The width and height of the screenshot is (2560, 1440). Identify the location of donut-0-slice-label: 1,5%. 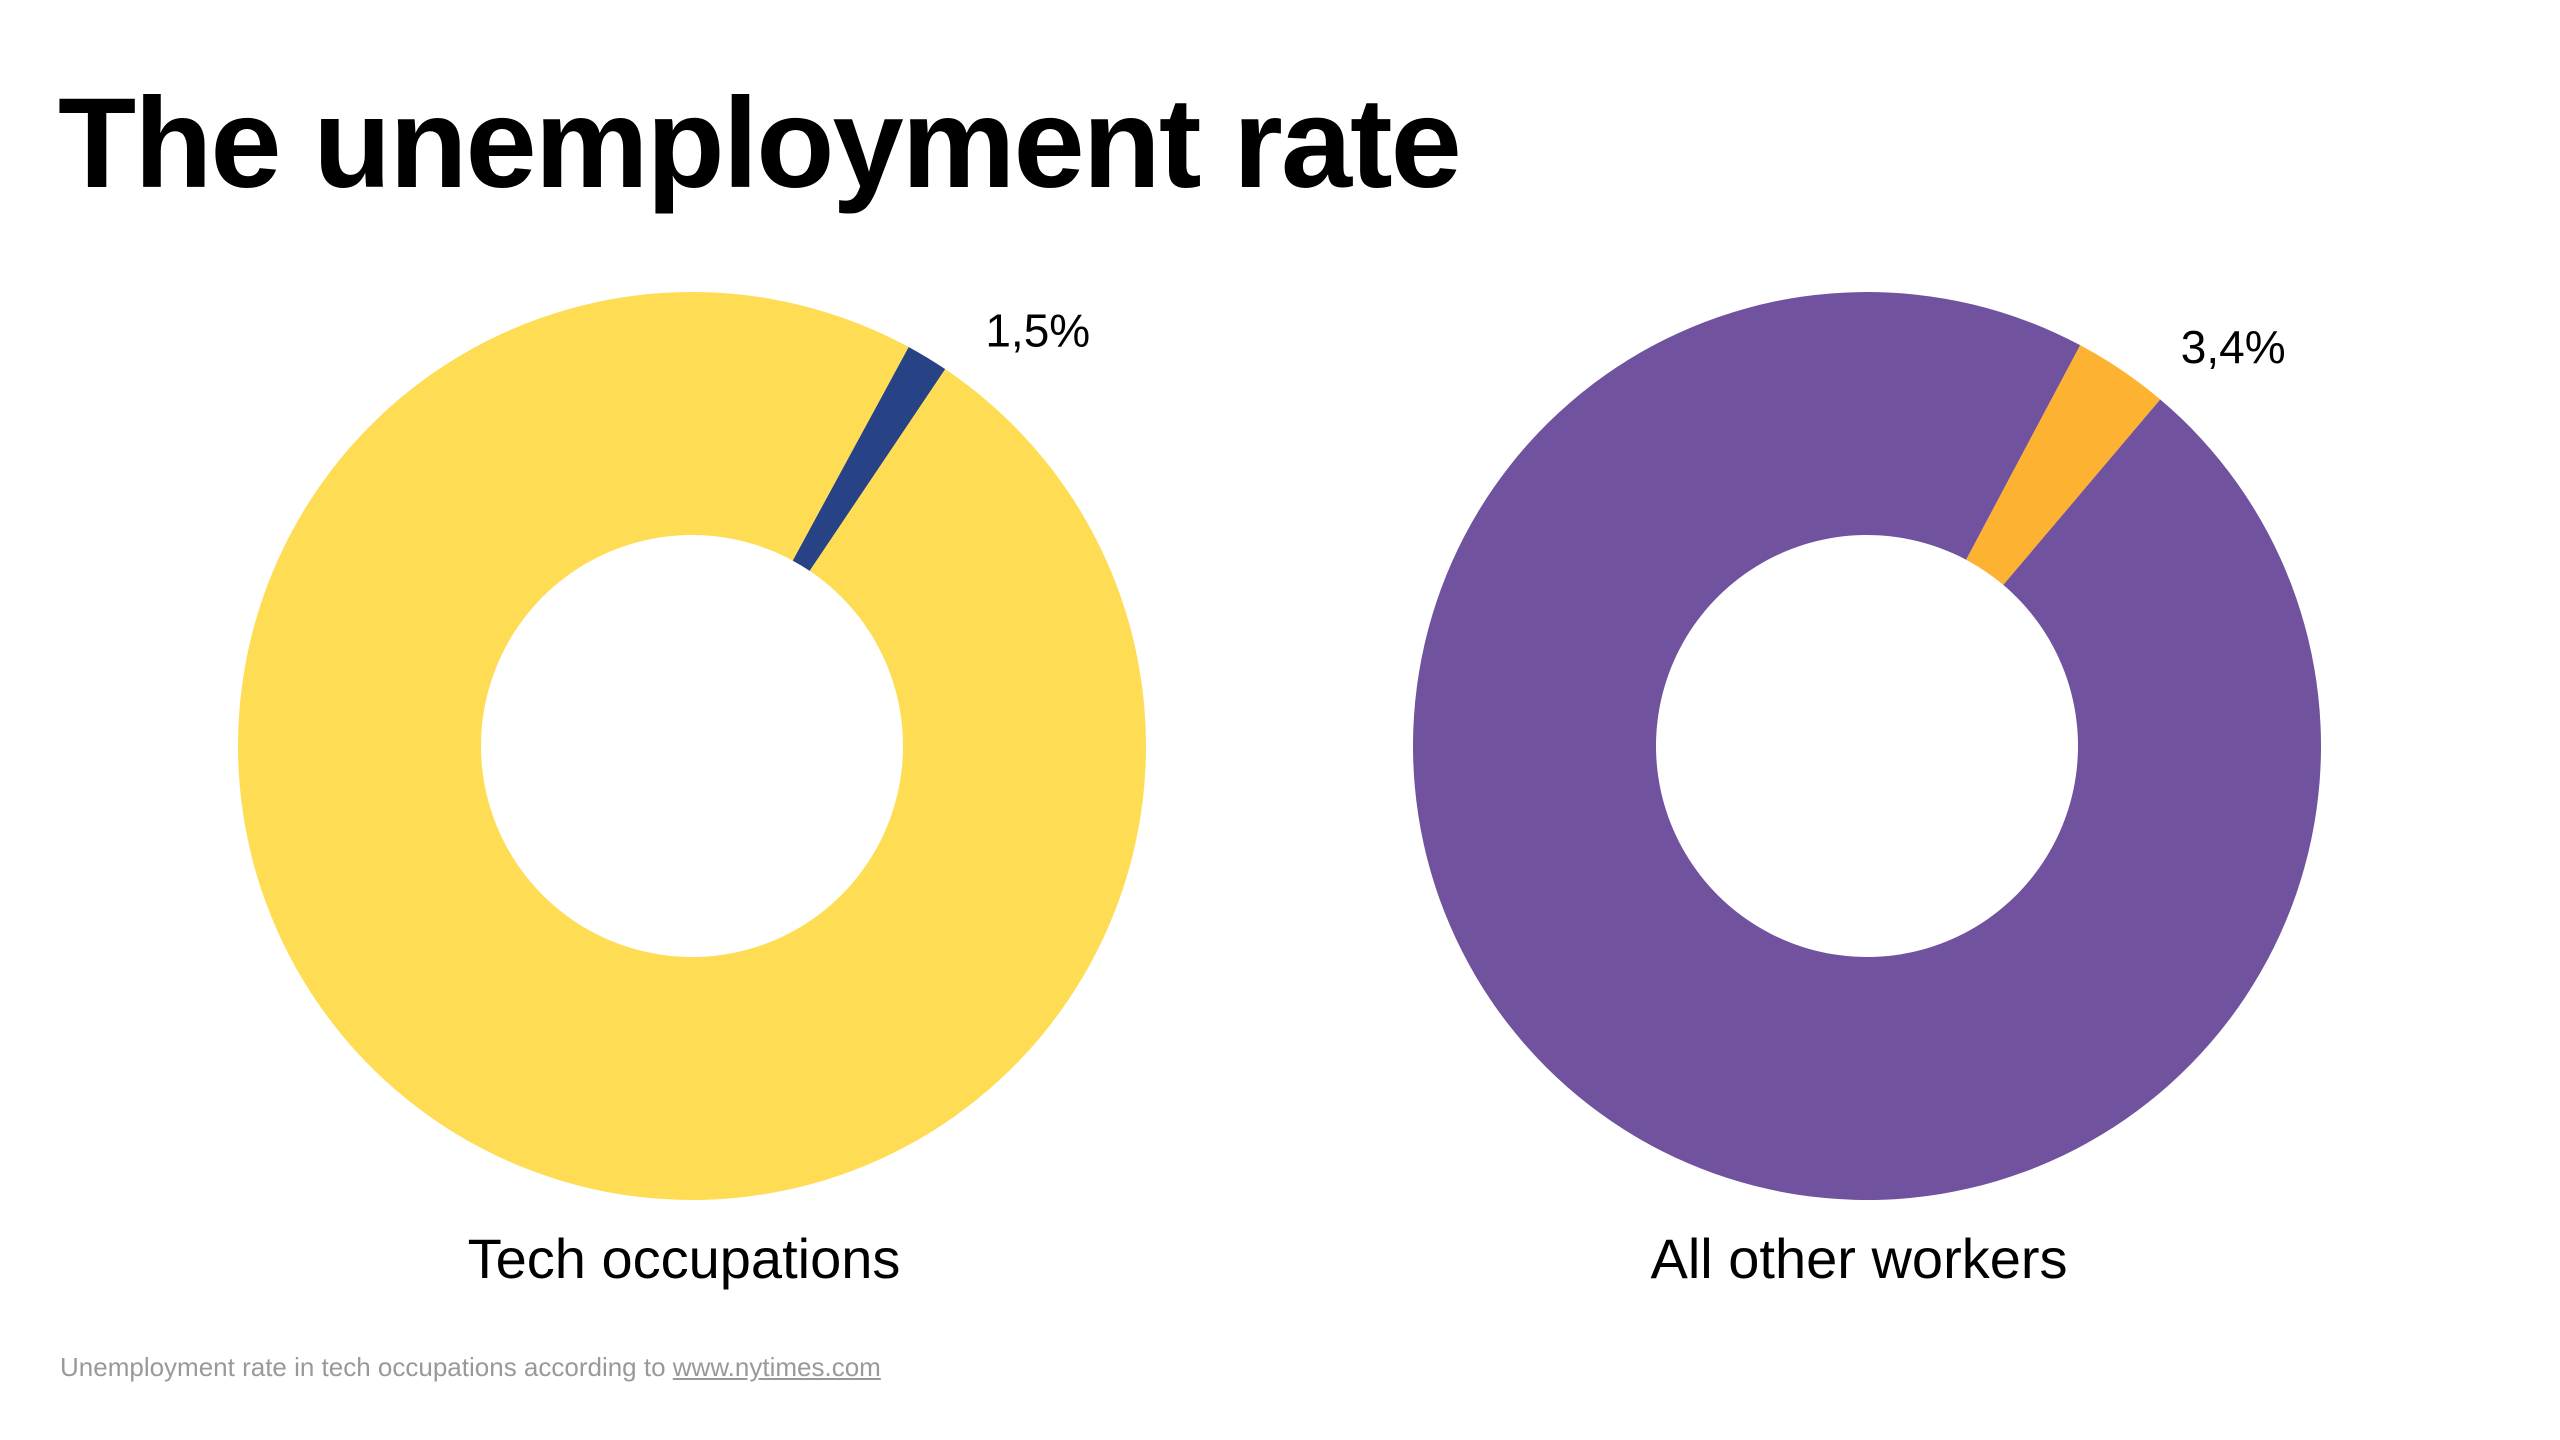
(1037, 331).